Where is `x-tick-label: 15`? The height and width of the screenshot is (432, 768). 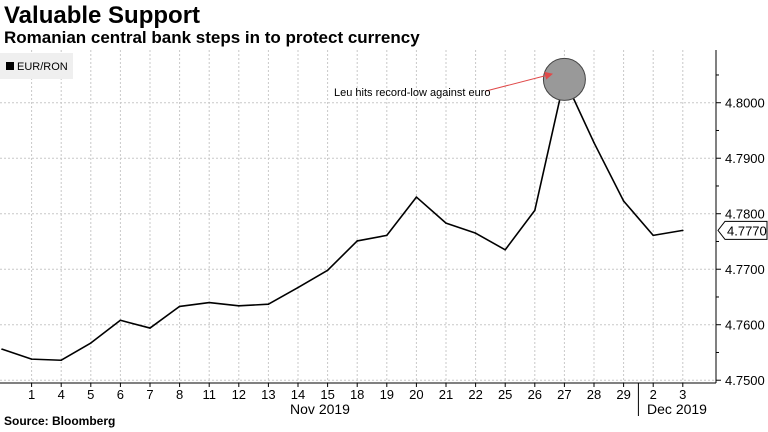
x-tick-label: 15 is located at coordinates (327, 394).